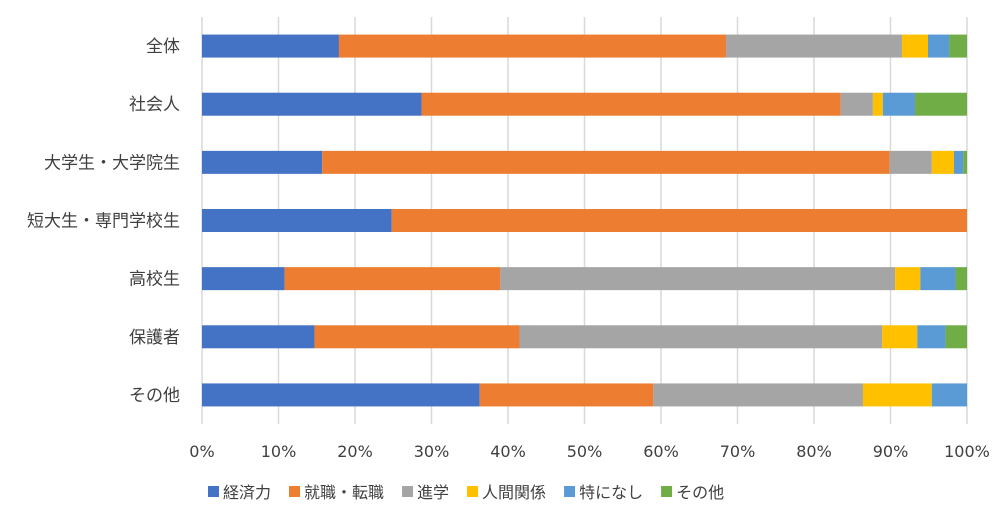  I want to click on category-label: 短大生・専門学校生, so click(103, 222).